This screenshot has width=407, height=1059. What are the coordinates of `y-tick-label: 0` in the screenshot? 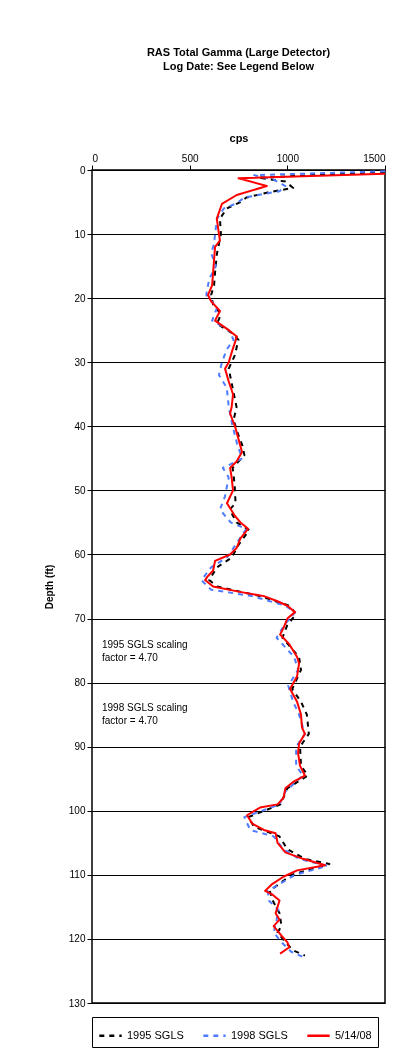 It's located at (82, 170).